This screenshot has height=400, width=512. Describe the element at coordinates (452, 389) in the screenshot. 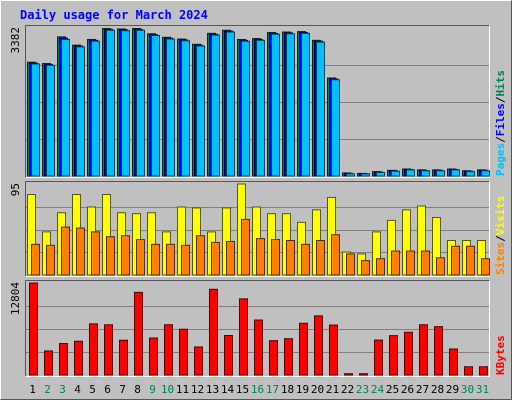

I see `day-label: 29` at that location.